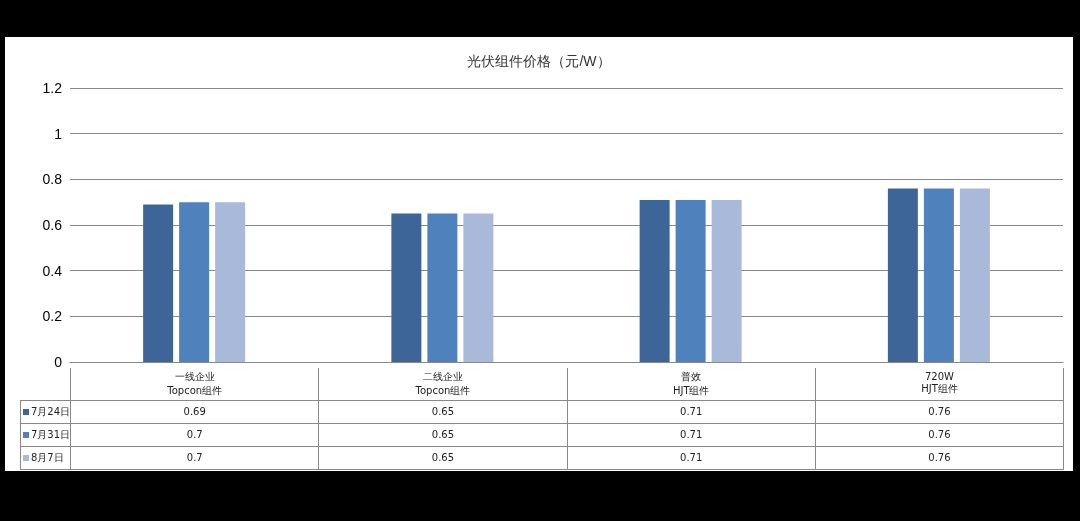  What do you see at coordinates (194, 411) in the screenshot?
I see `data-label: 0.69` at bounding box center [194, 411].